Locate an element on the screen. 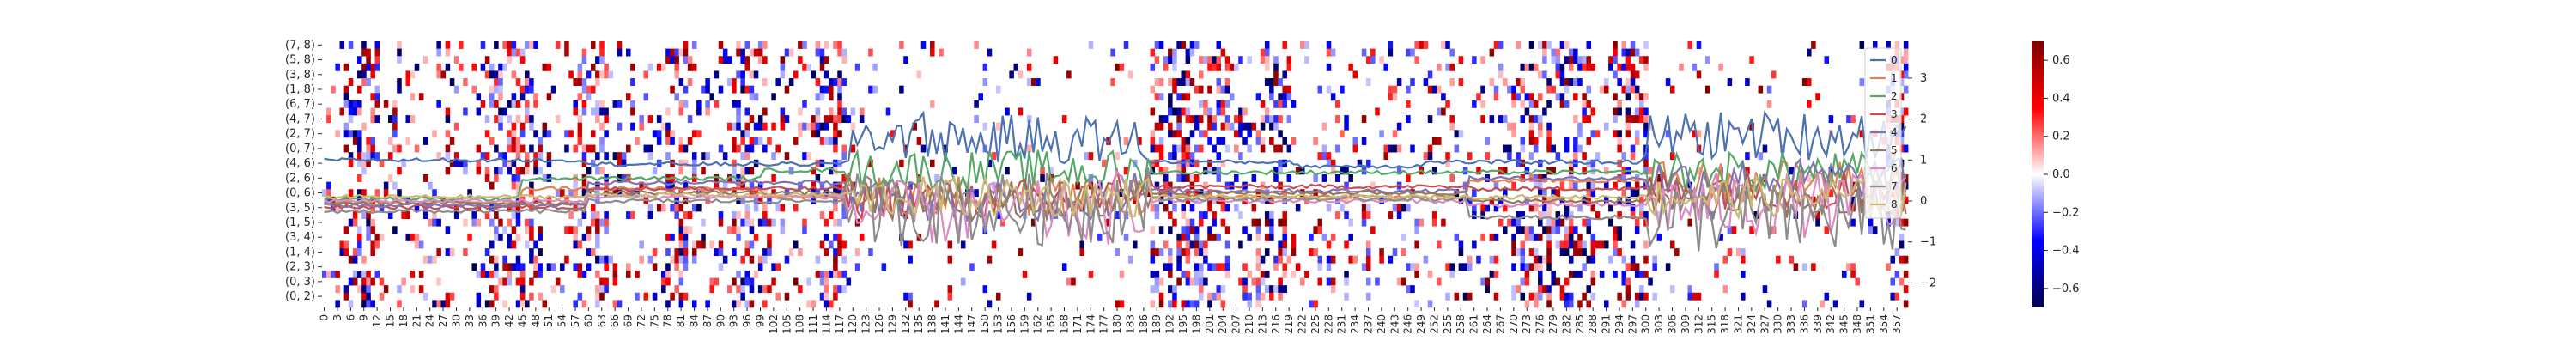 The image size is (2576, 347). x-tick-label: 96 is located at coordinates (747, 320).